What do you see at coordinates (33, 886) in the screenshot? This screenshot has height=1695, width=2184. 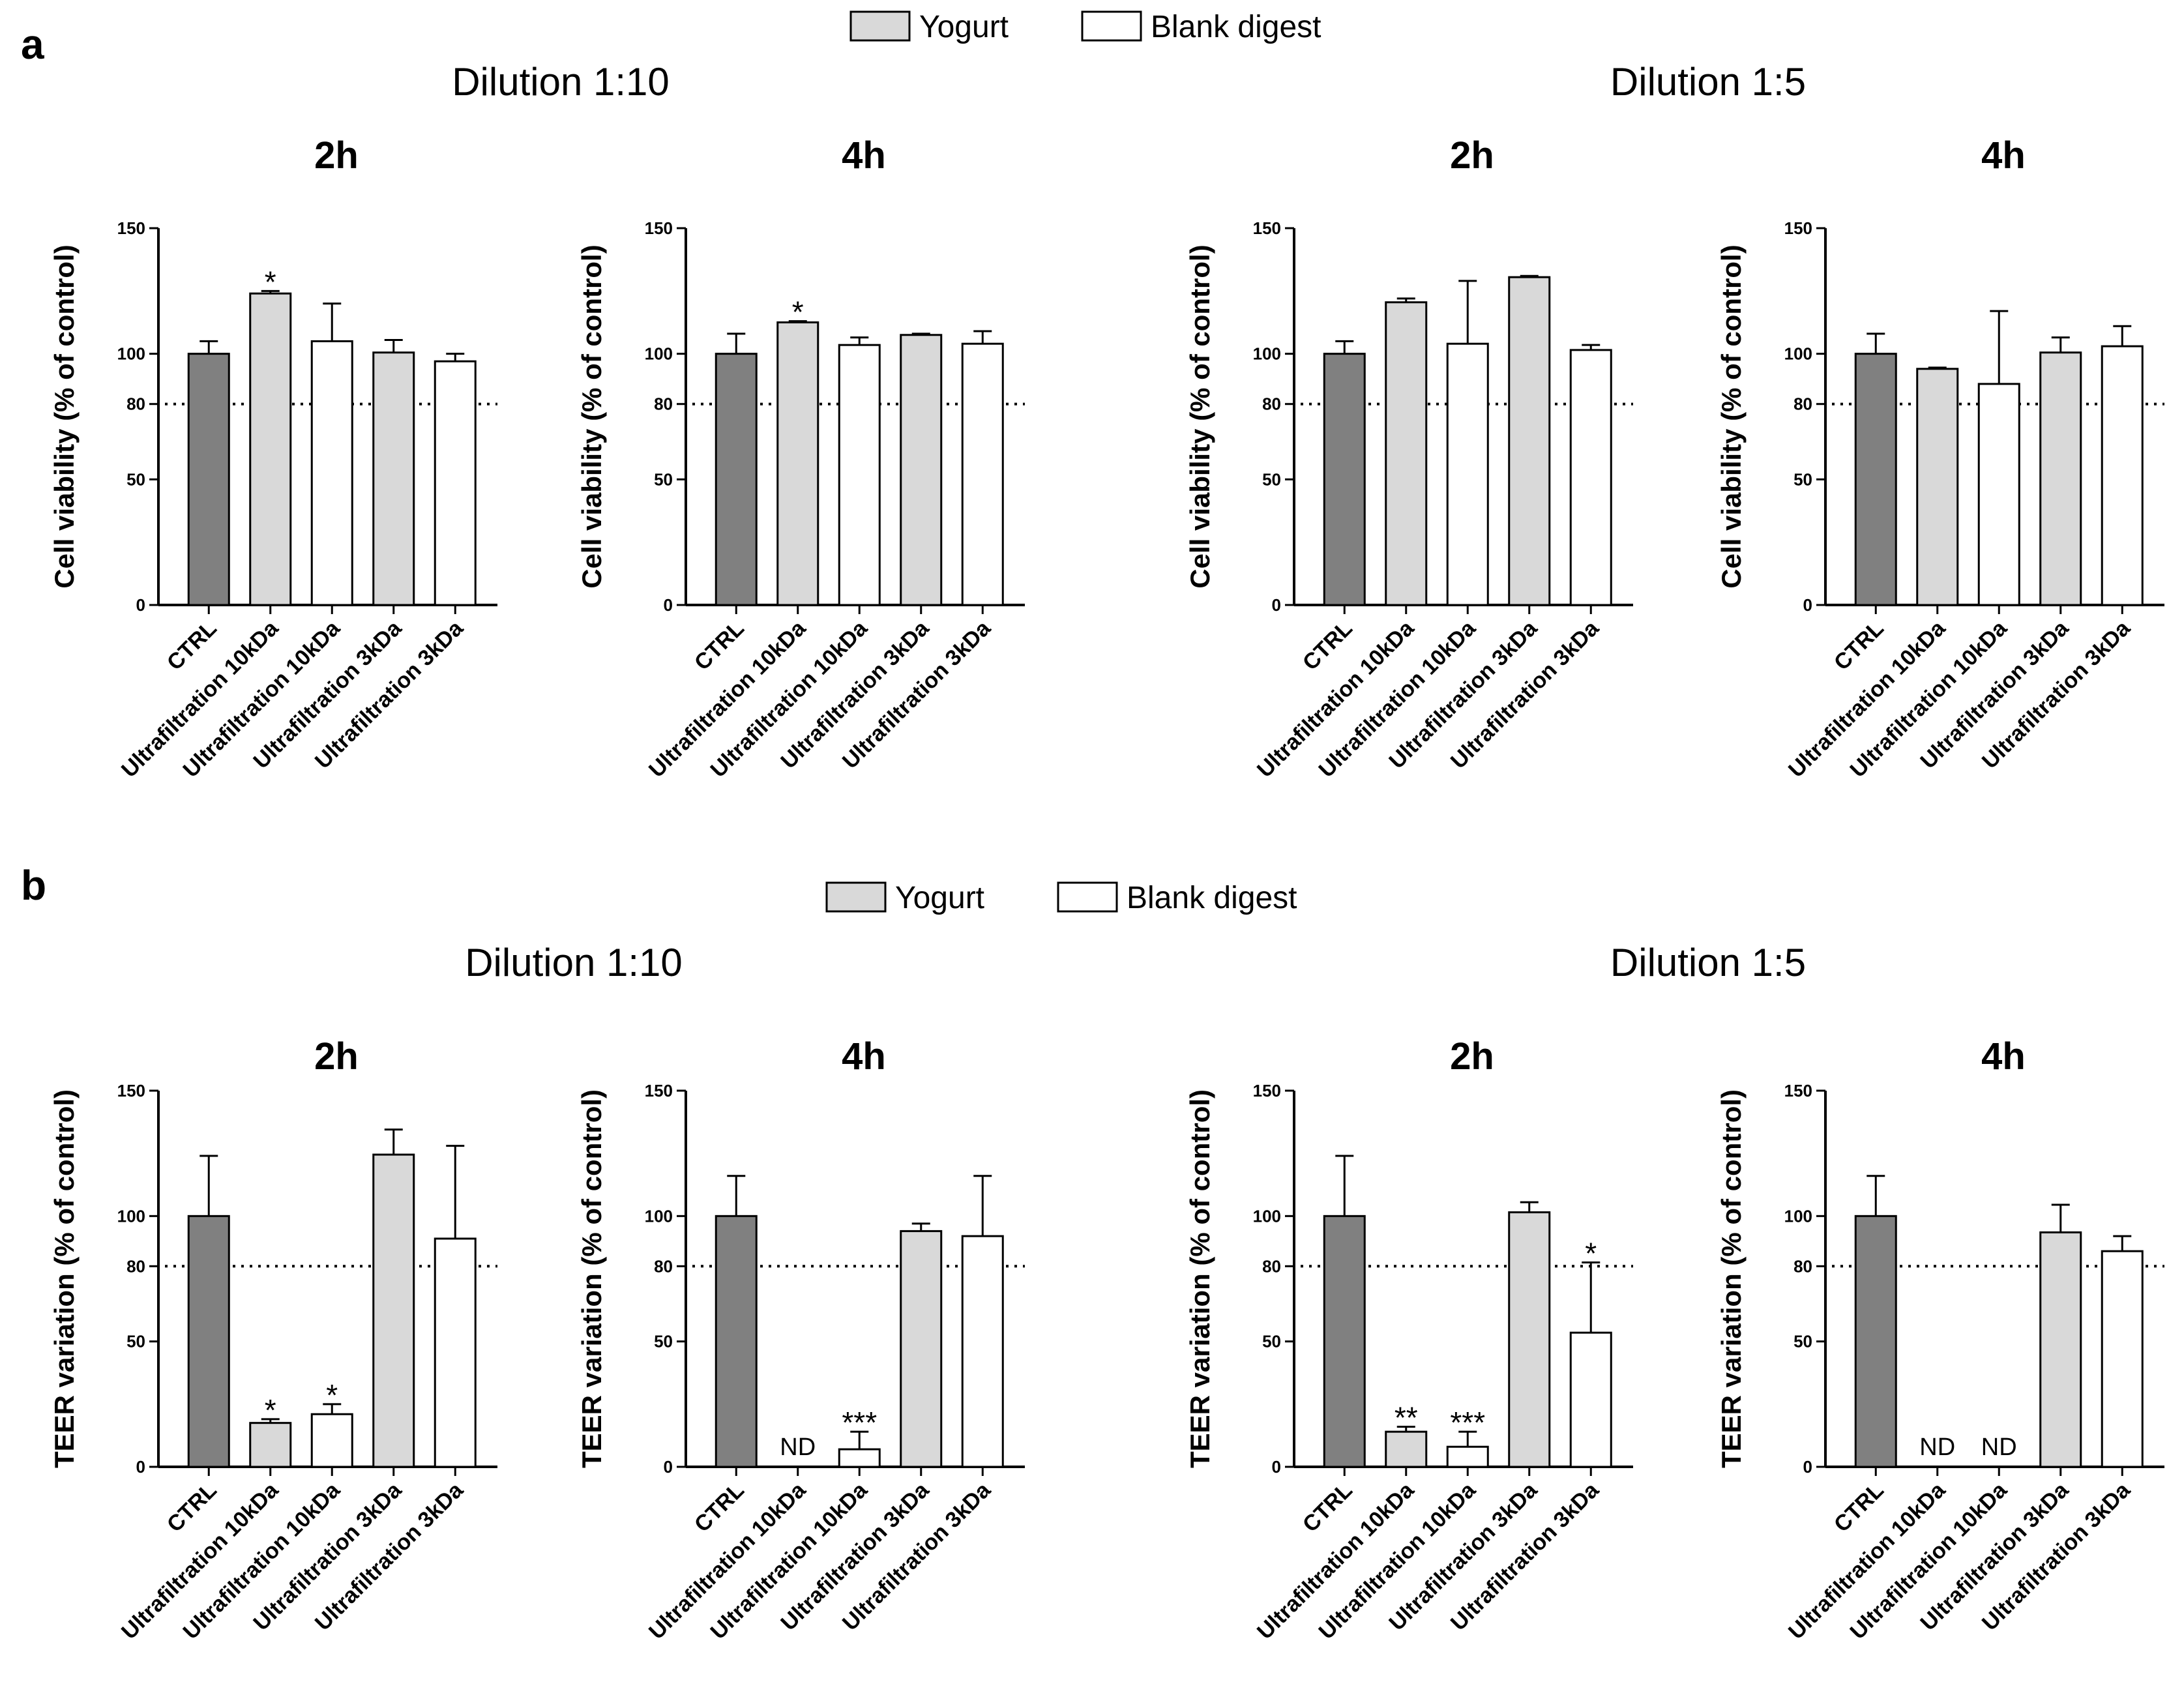 I see `panel-letter-b: b` at bounding box center [33, 886].